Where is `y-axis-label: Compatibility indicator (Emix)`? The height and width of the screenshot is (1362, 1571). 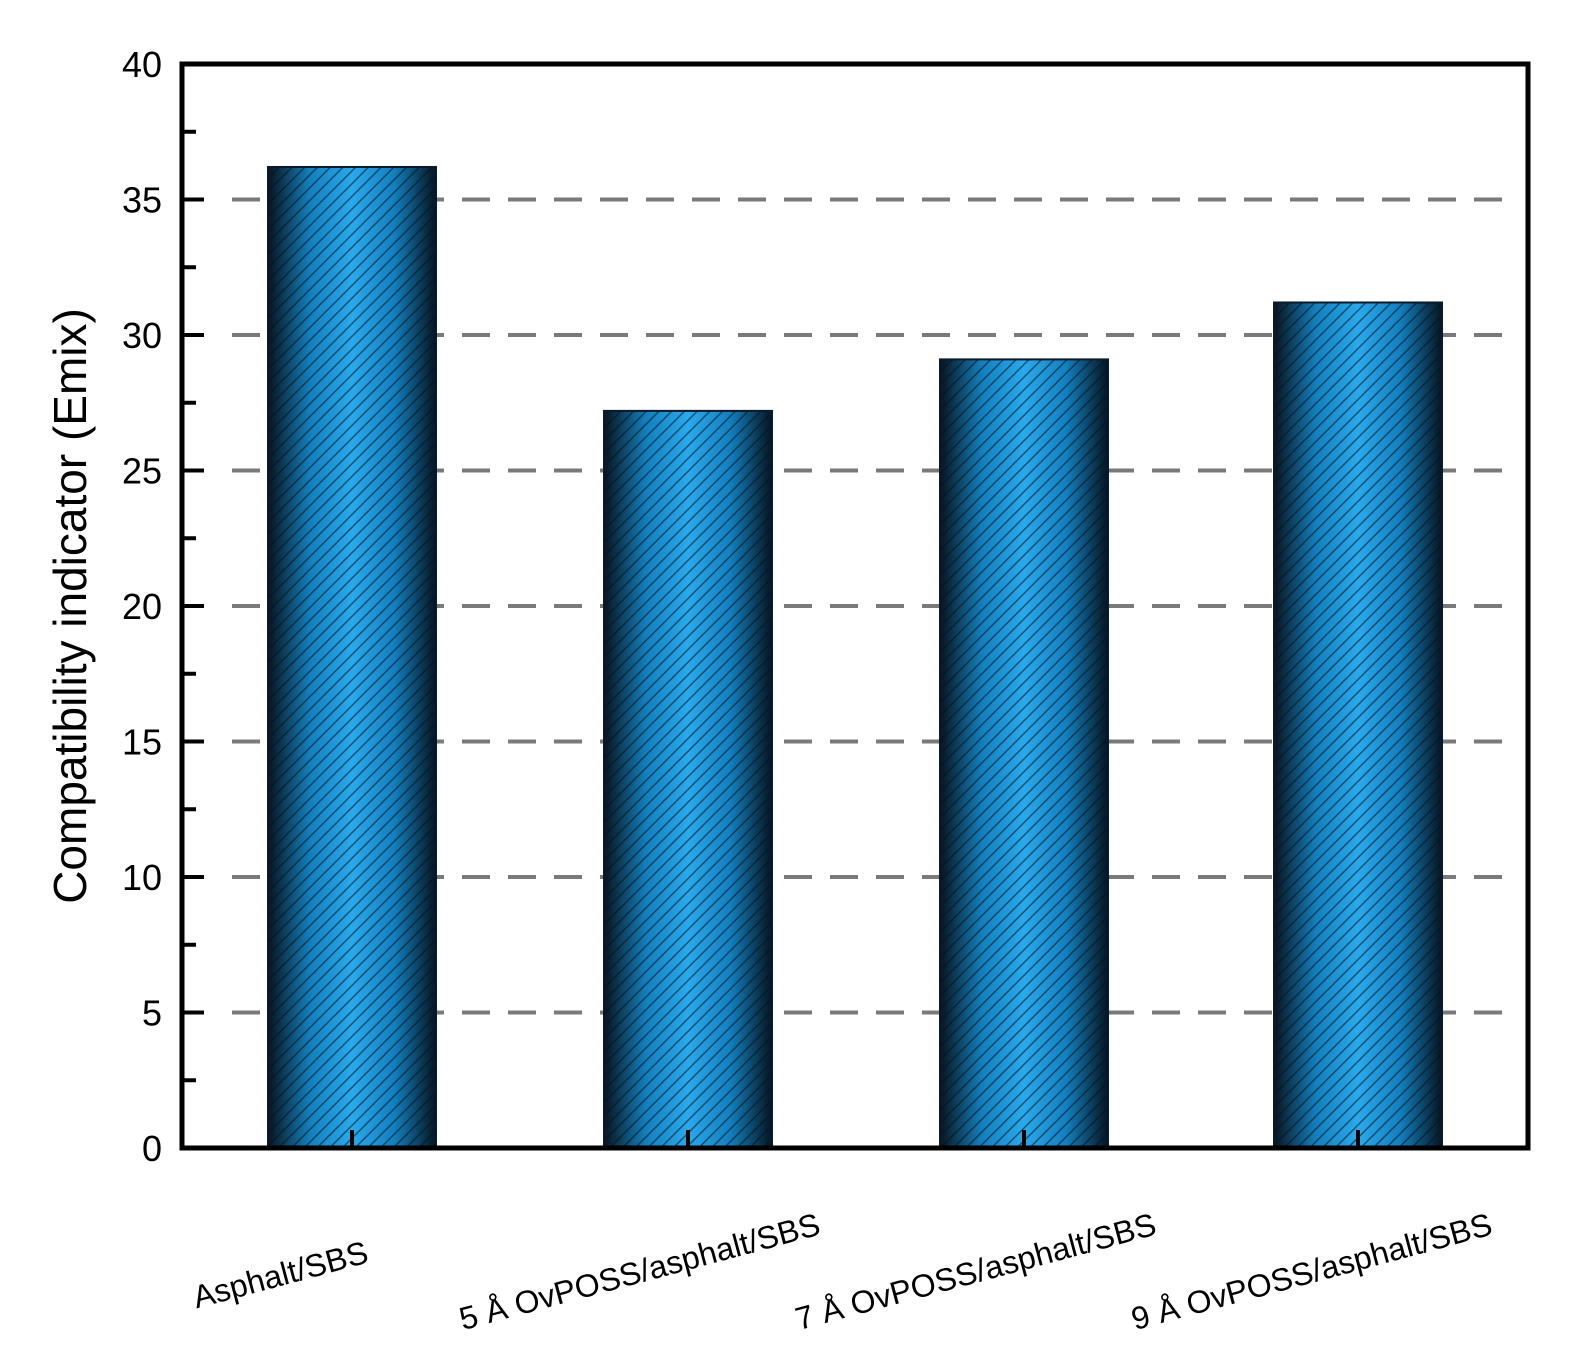 y-axis-label: Compatibility indicator (Emix) is located at coordinates (70, 606).